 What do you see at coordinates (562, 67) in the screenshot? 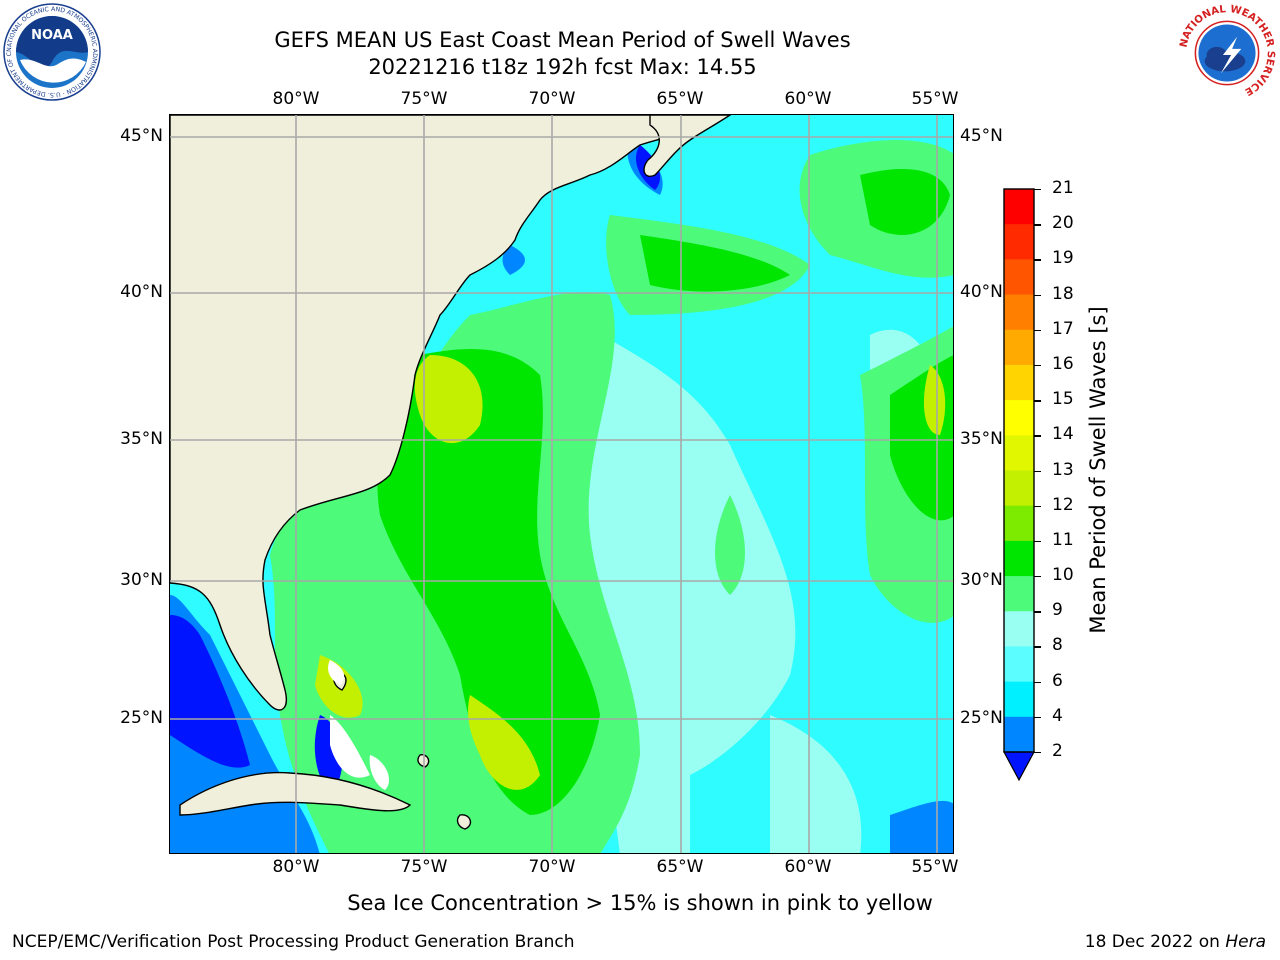
I see `chart-subtitle: 20221216 t18z 192h fcst Max: 14.55` at bounding box center [562, 67].